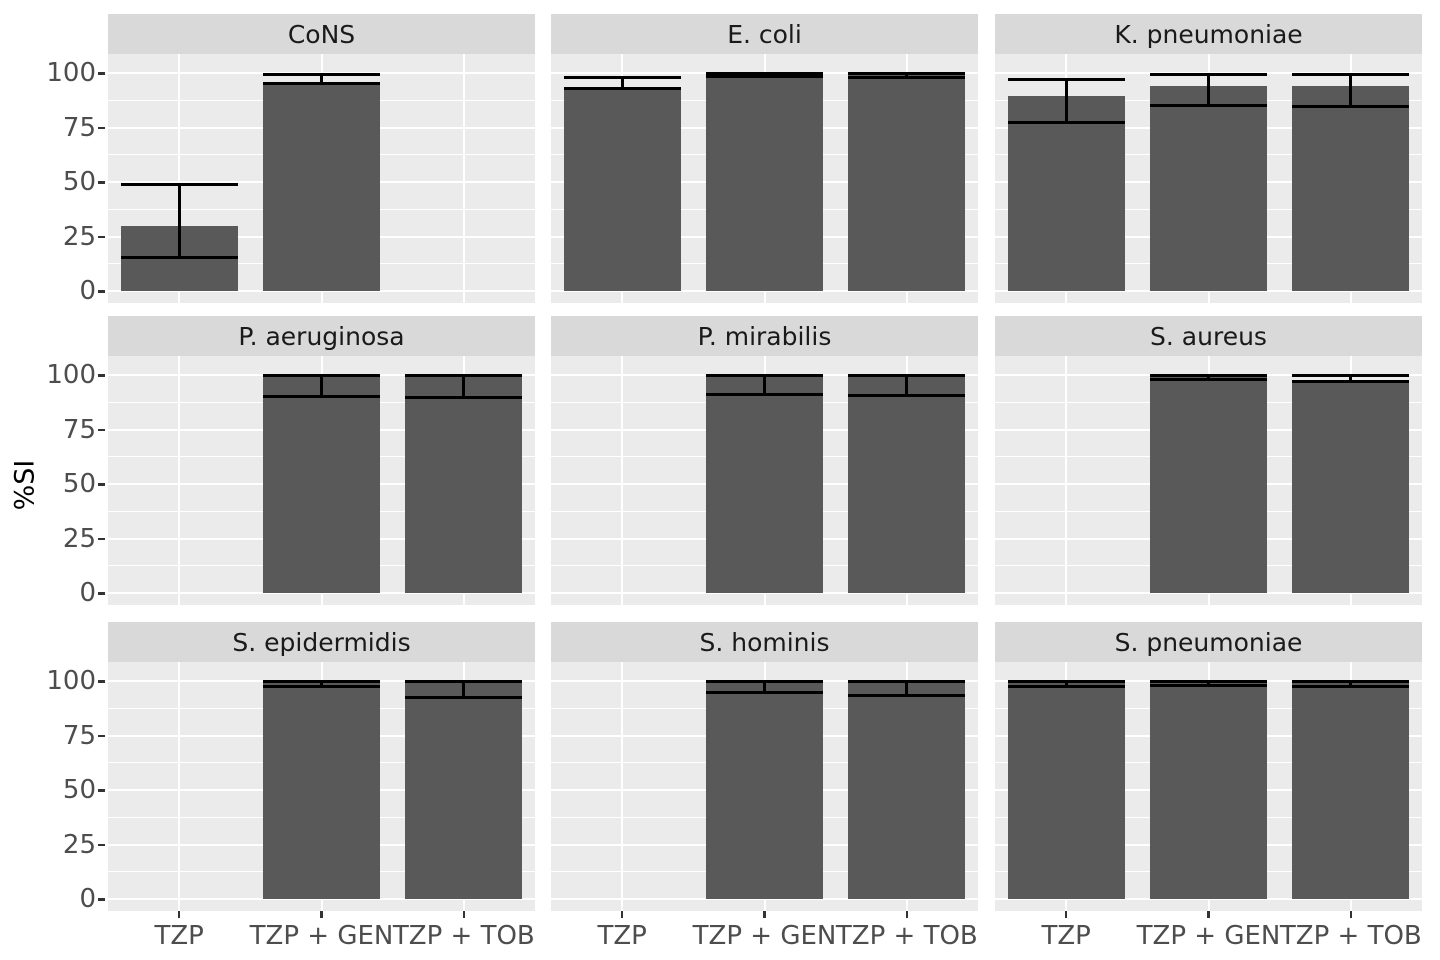 Image resolution: width=1440 pixels, height=960 pixels. I want to click on facet-strip: CoNS, so click(321, 34).